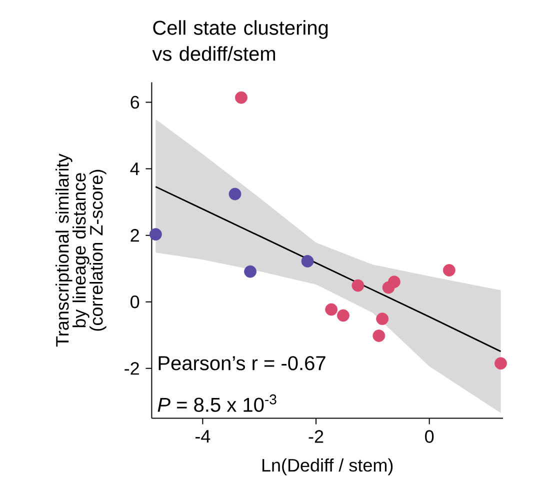 This screenshot has width=550, height=502. Describe the element at coordinates (240, 40) in the screenshot. I see `chart-title: Cell state clustering vs dediff/stem` at that location.